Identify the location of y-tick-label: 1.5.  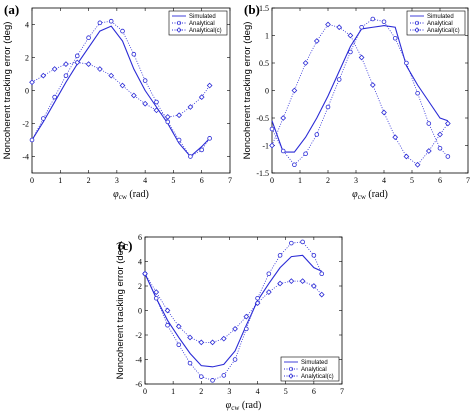
(264, 8).